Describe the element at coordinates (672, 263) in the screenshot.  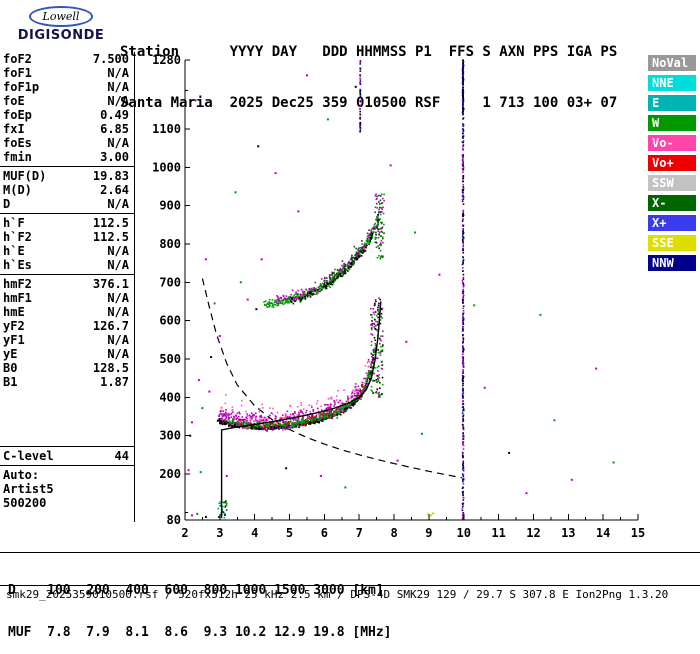
I see `legend-item-nnw: NNW` at that location.